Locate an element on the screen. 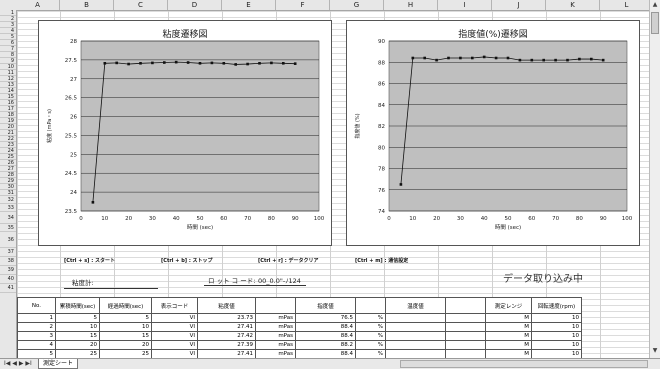 The width and height of the screenshot is (660, 369). table-cell: 1 is located at coordinates (36, 318).